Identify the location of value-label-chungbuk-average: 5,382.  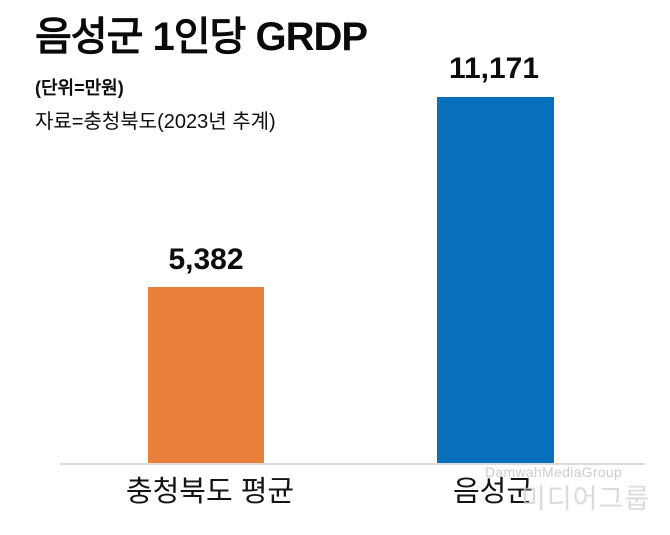
(206, 259).